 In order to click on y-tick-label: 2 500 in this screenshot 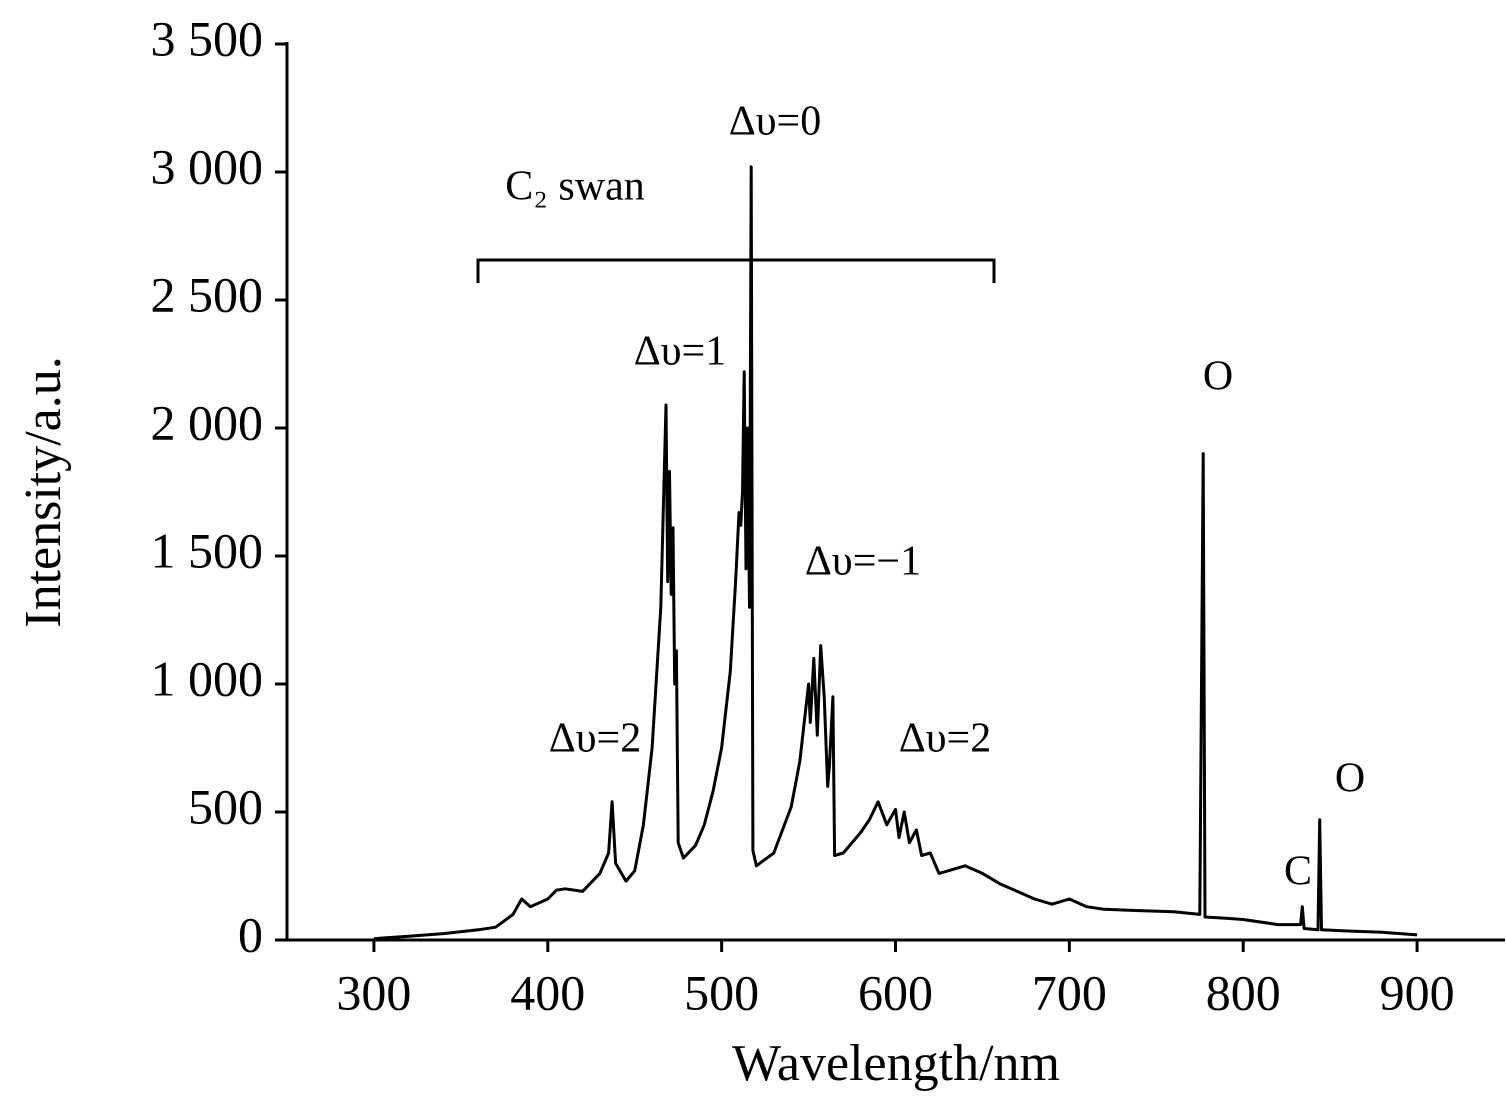, I will do `click(207, 294)`.